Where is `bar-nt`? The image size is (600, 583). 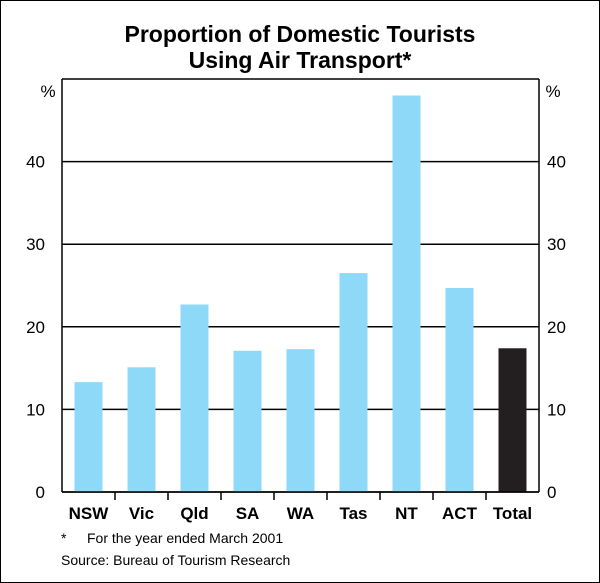 bar-nt is located at coordinates (406, 294).